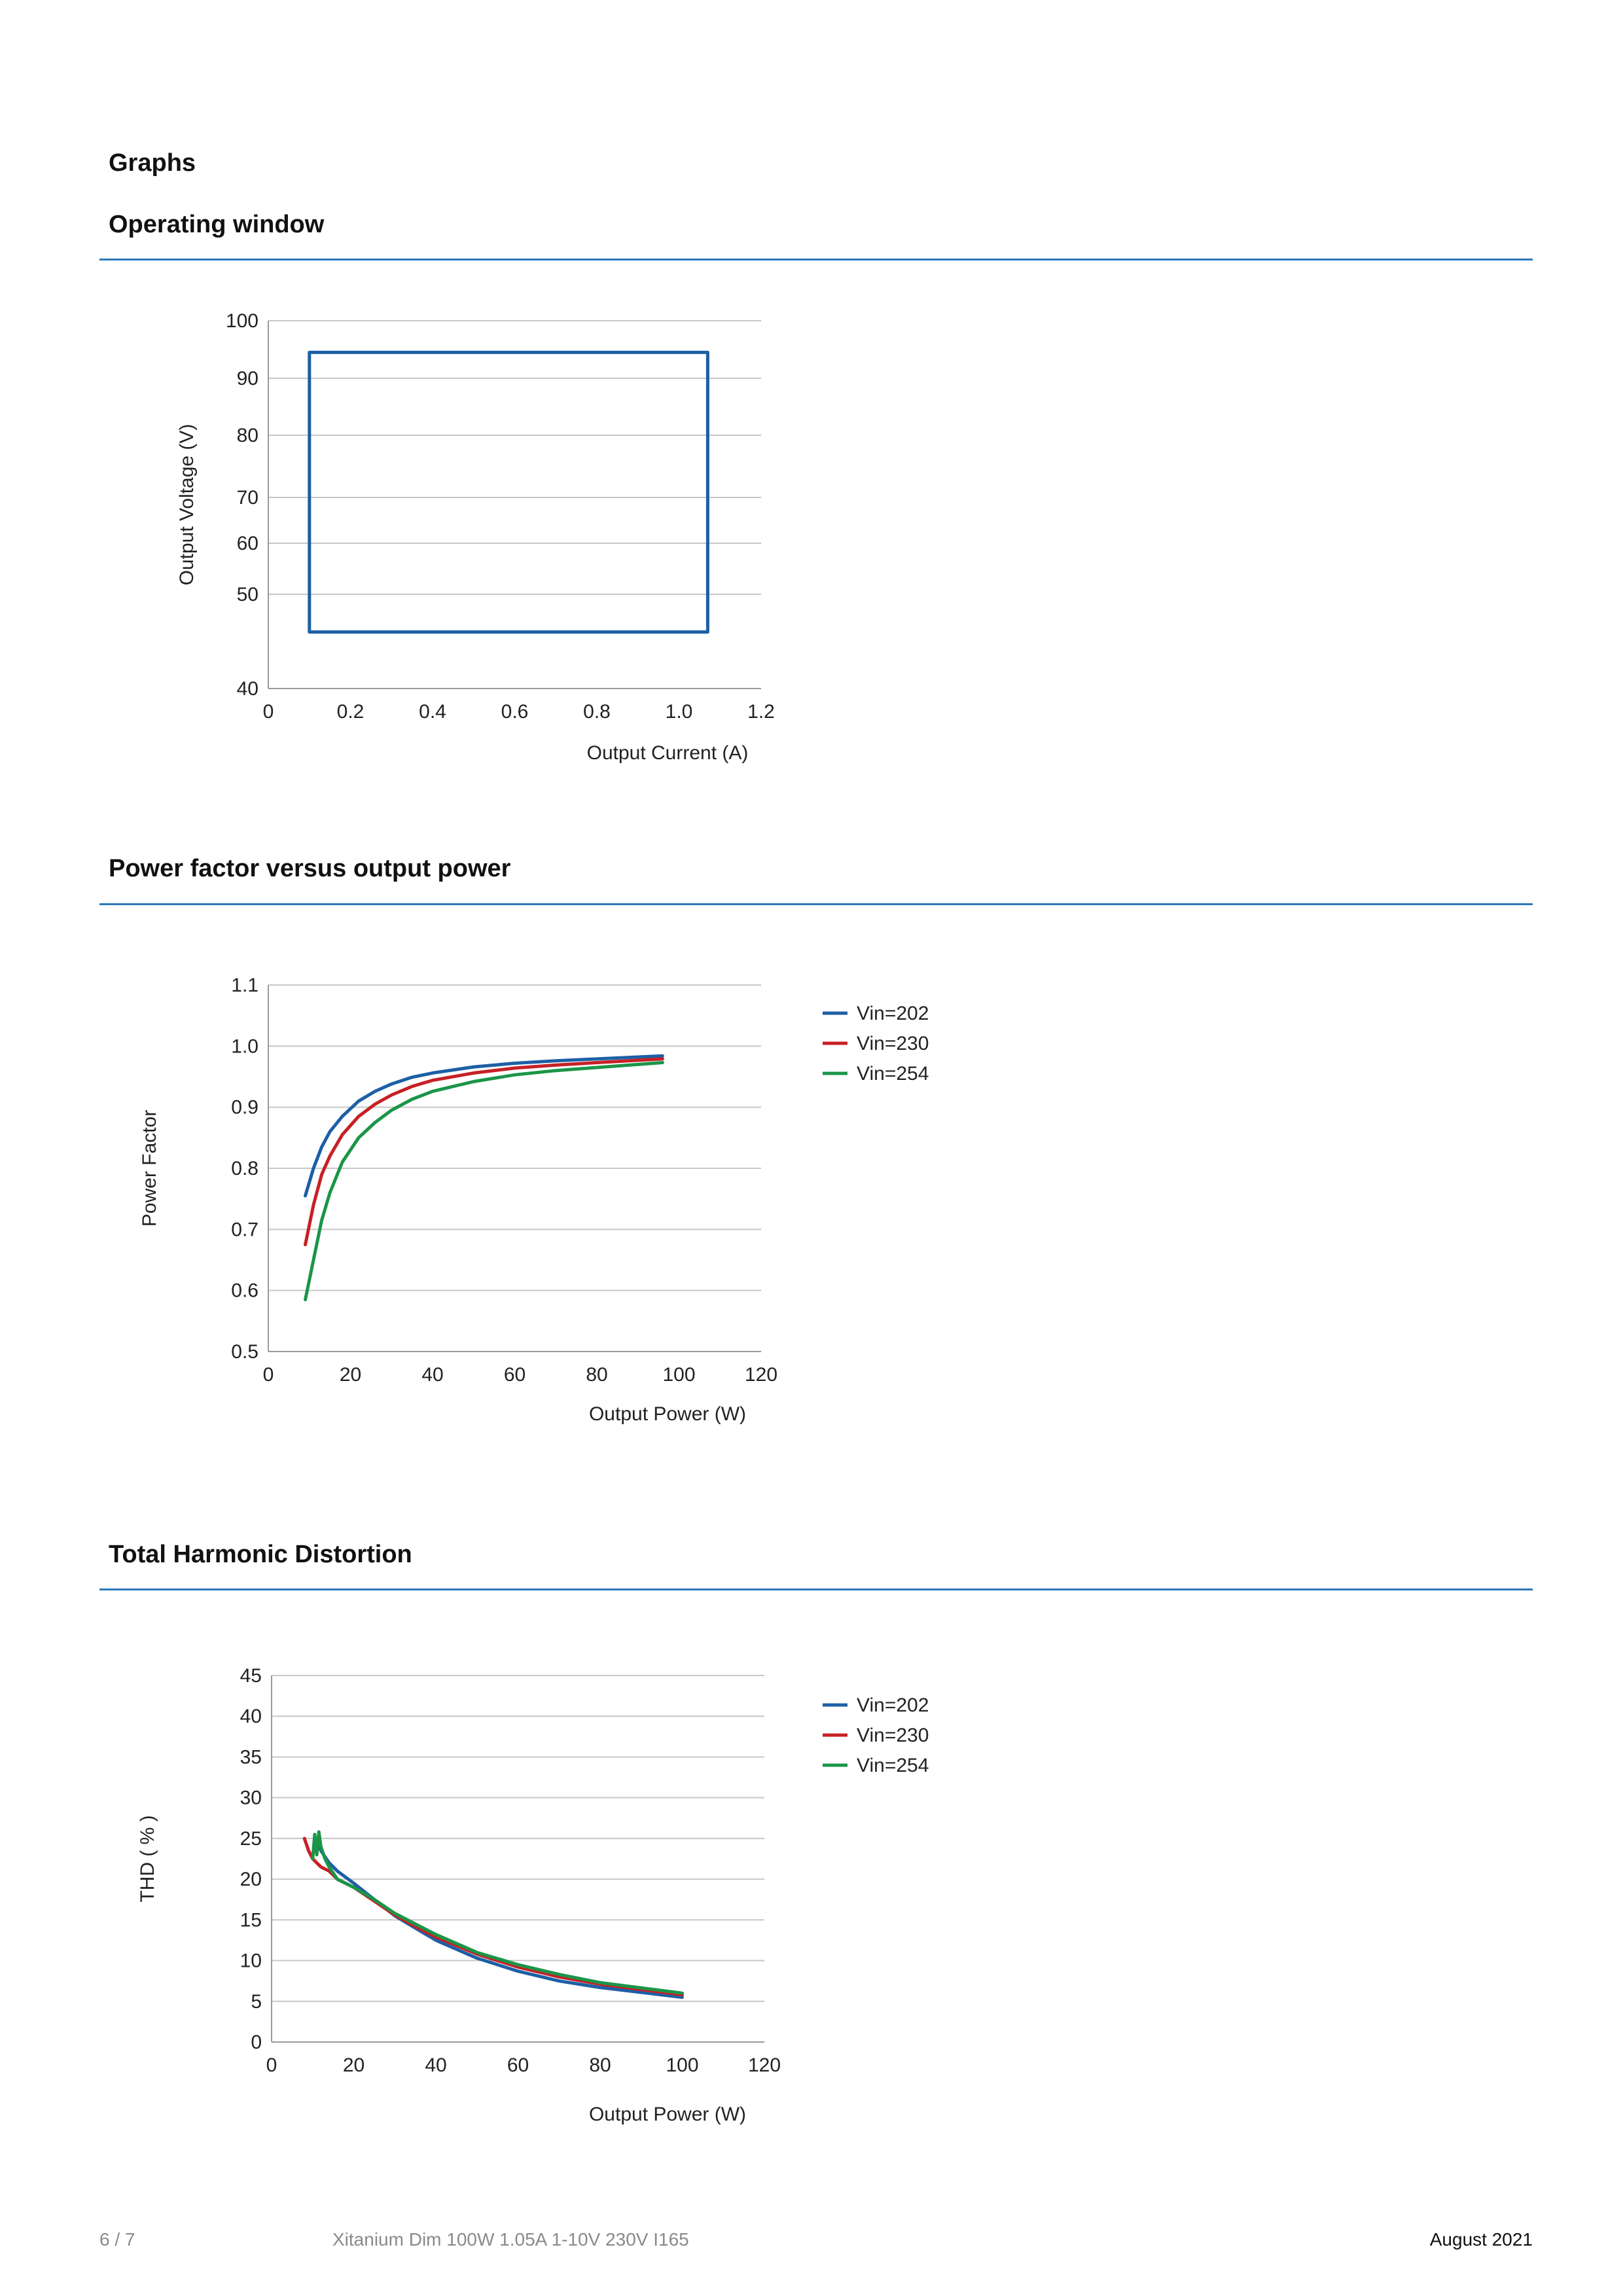 The width and height of the screenshot is (1623, 2296). Describe the element at coordinates (152, 163) in the screenshot. I see `section-title: Graphs` at that location.